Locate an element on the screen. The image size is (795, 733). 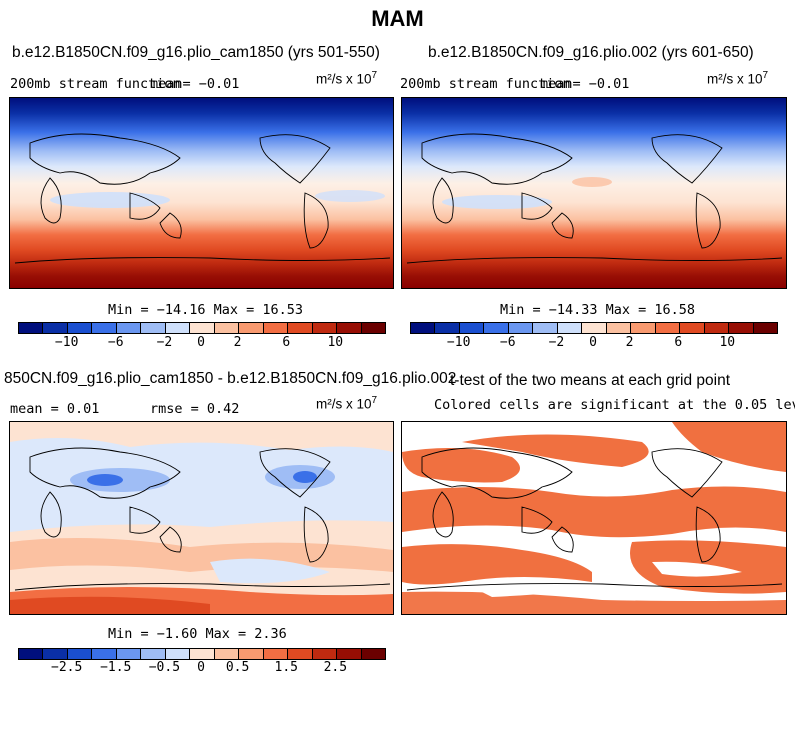
colorbar-tick: −0.5 is located at coordinates (164, 667).